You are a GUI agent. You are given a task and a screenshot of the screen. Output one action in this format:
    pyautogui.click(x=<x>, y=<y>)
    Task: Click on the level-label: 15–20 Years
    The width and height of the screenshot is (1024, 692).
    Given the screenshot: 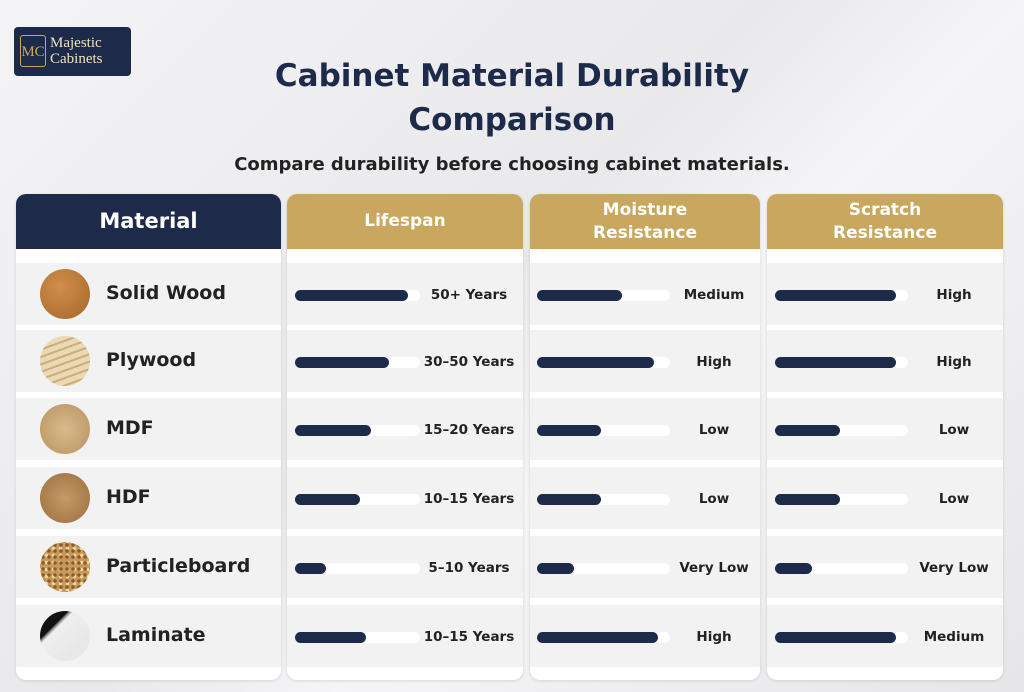 What is the action you would take?
    pyautogui.click(x=469, y=430)
    